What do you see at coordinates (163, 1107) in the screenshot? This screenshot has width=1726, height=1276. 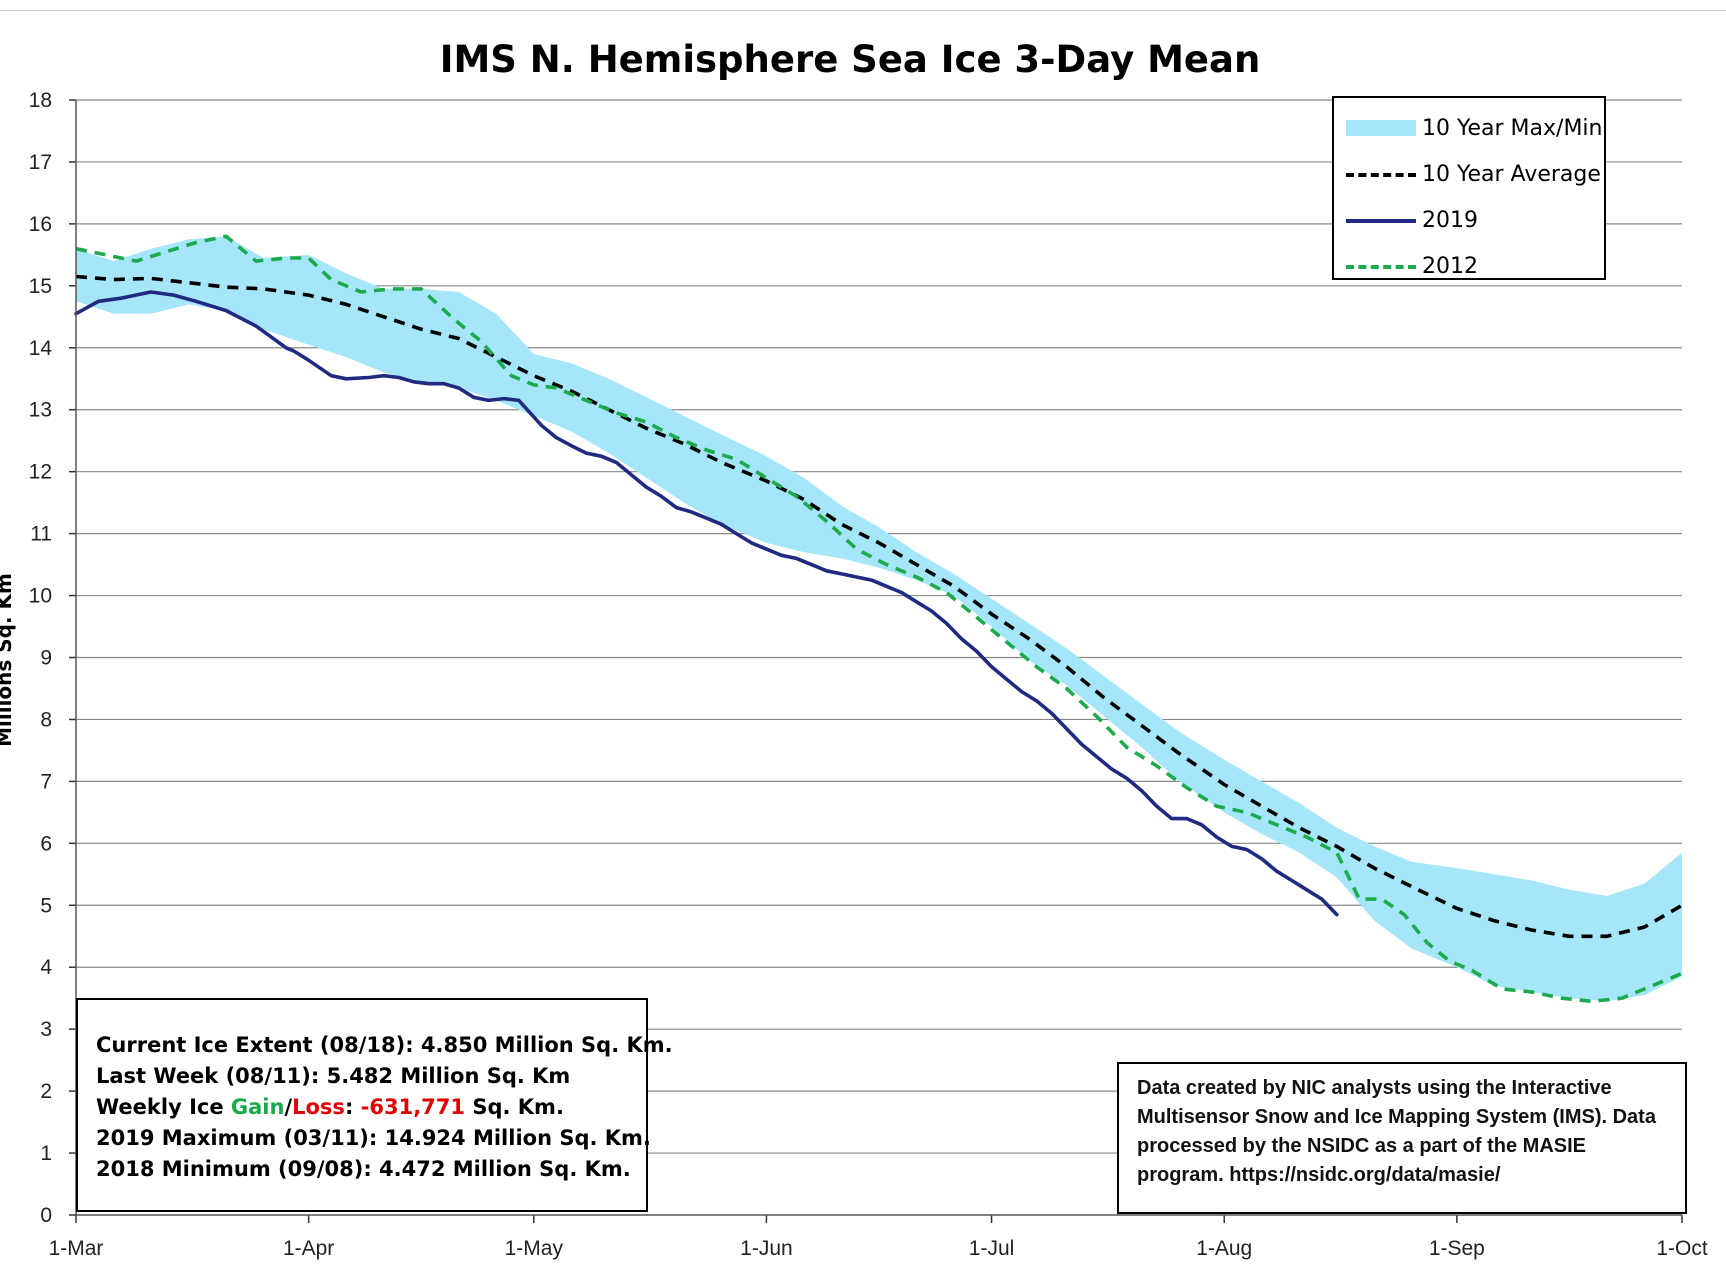 I see `weekly-prefix: Weekly Ice` at bounding box center [163, 1107].